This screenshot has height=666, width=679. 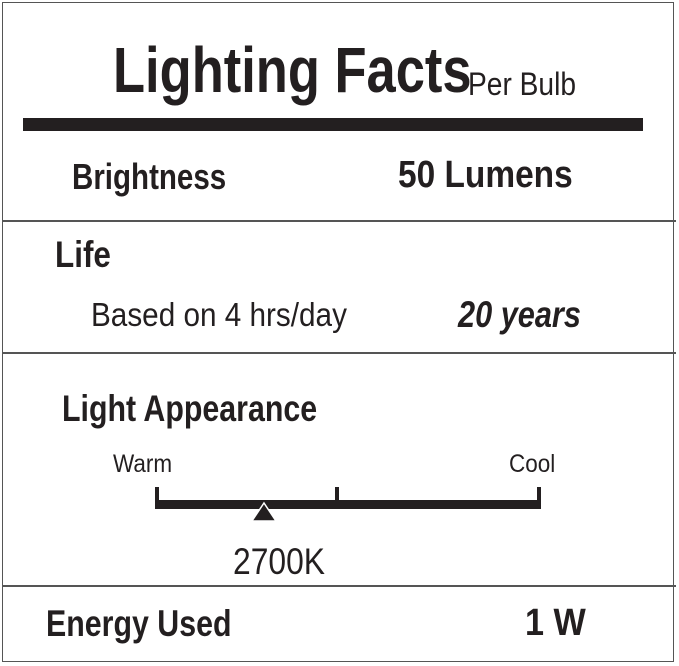 I want to click on color-temperature-scale, so click(x=348, y=504).